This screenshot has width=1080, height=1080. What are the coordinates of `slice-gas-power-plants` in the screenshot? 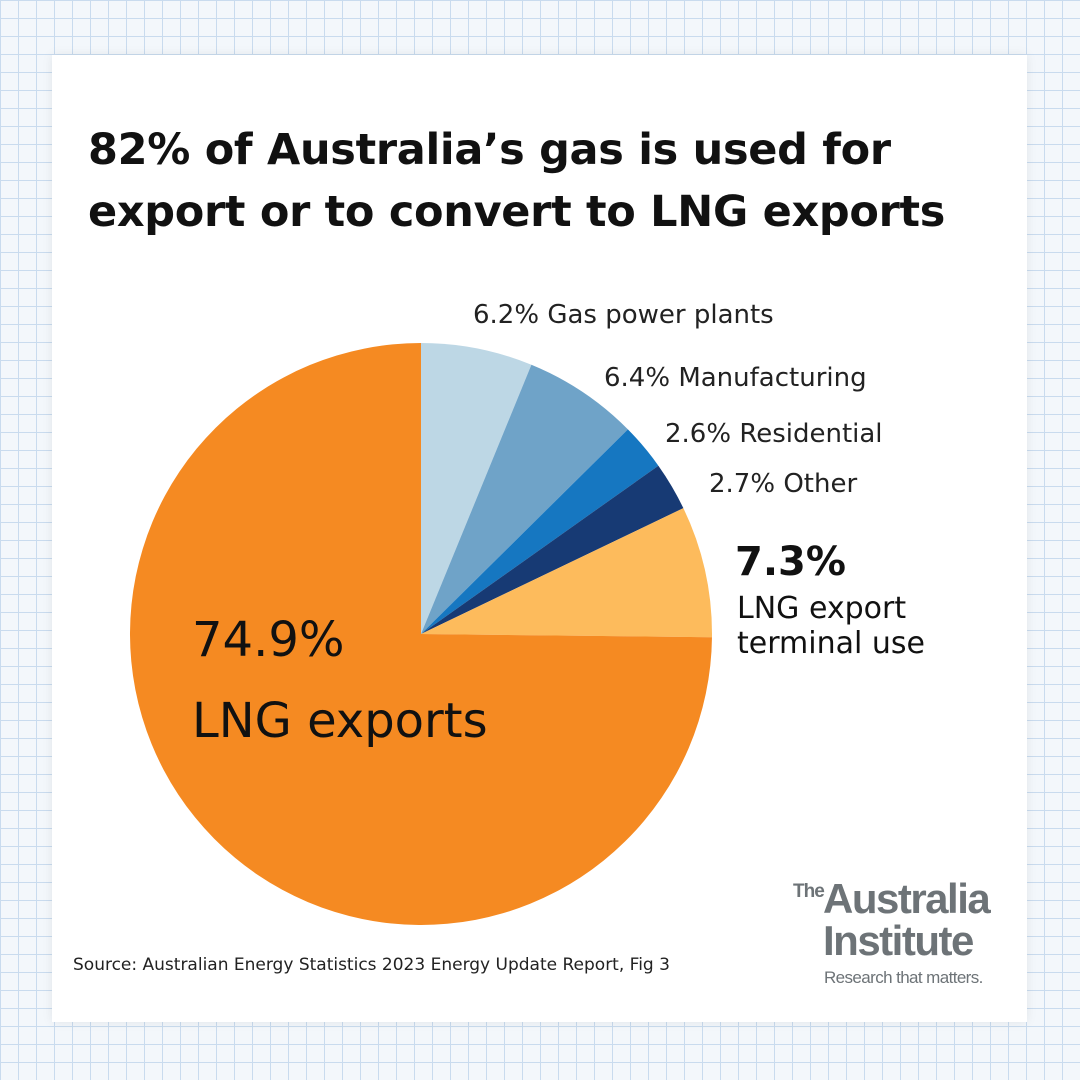 It's located at (476, 488).